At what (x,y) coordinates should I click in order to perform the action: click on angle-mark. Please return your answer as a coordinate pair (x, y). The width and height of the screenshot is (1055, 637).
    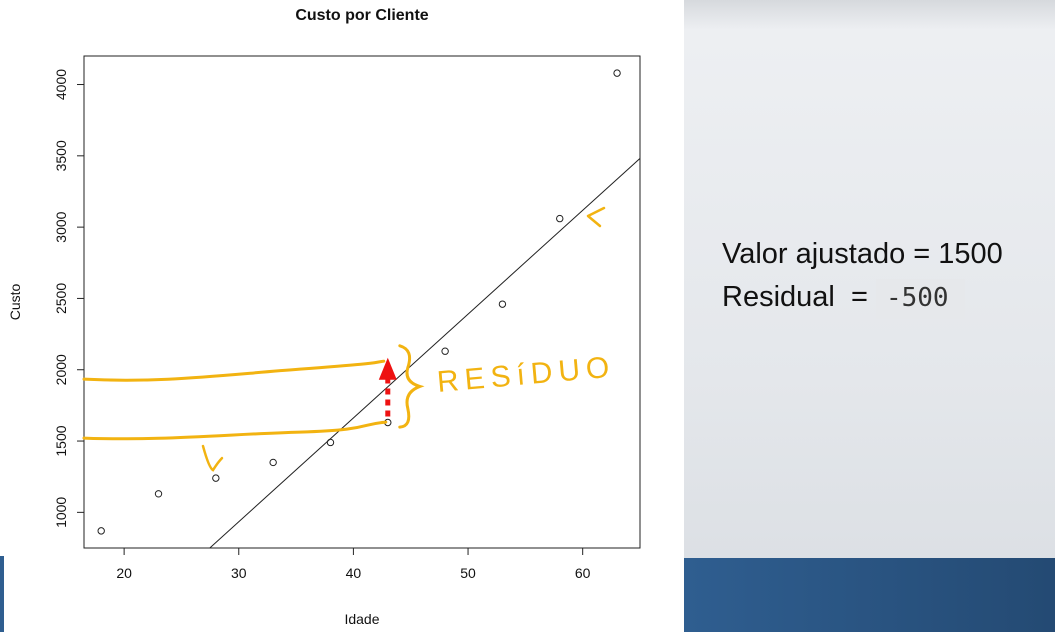
    Looking at the image, I should click on (596, 217).